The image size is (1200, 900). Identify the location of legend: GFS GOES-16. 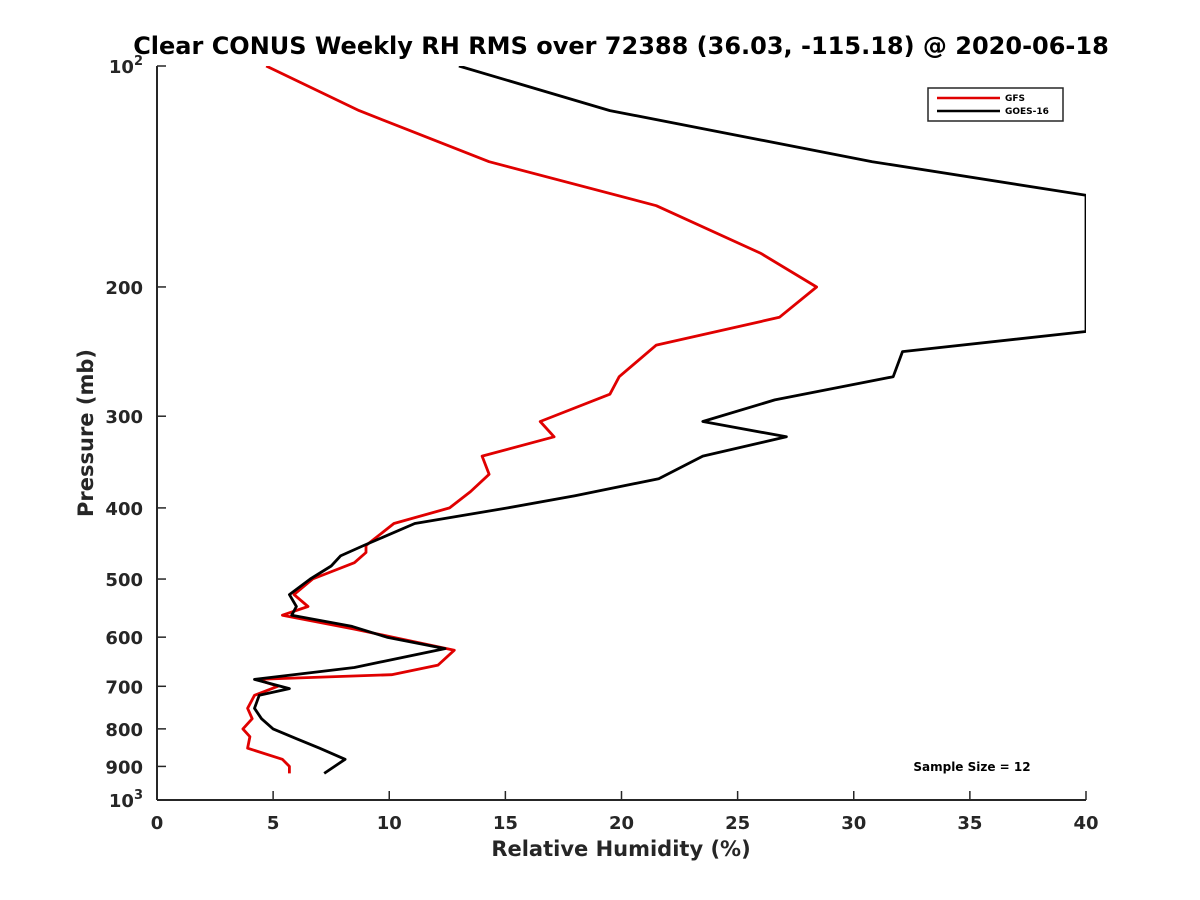
(995, 104).